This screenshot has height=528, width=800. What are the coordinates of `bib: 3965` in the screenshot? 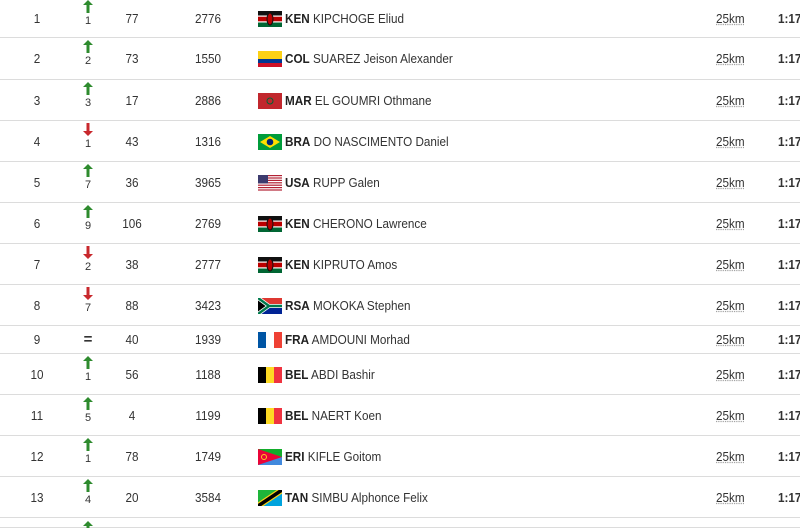 It's located at (208, 182).